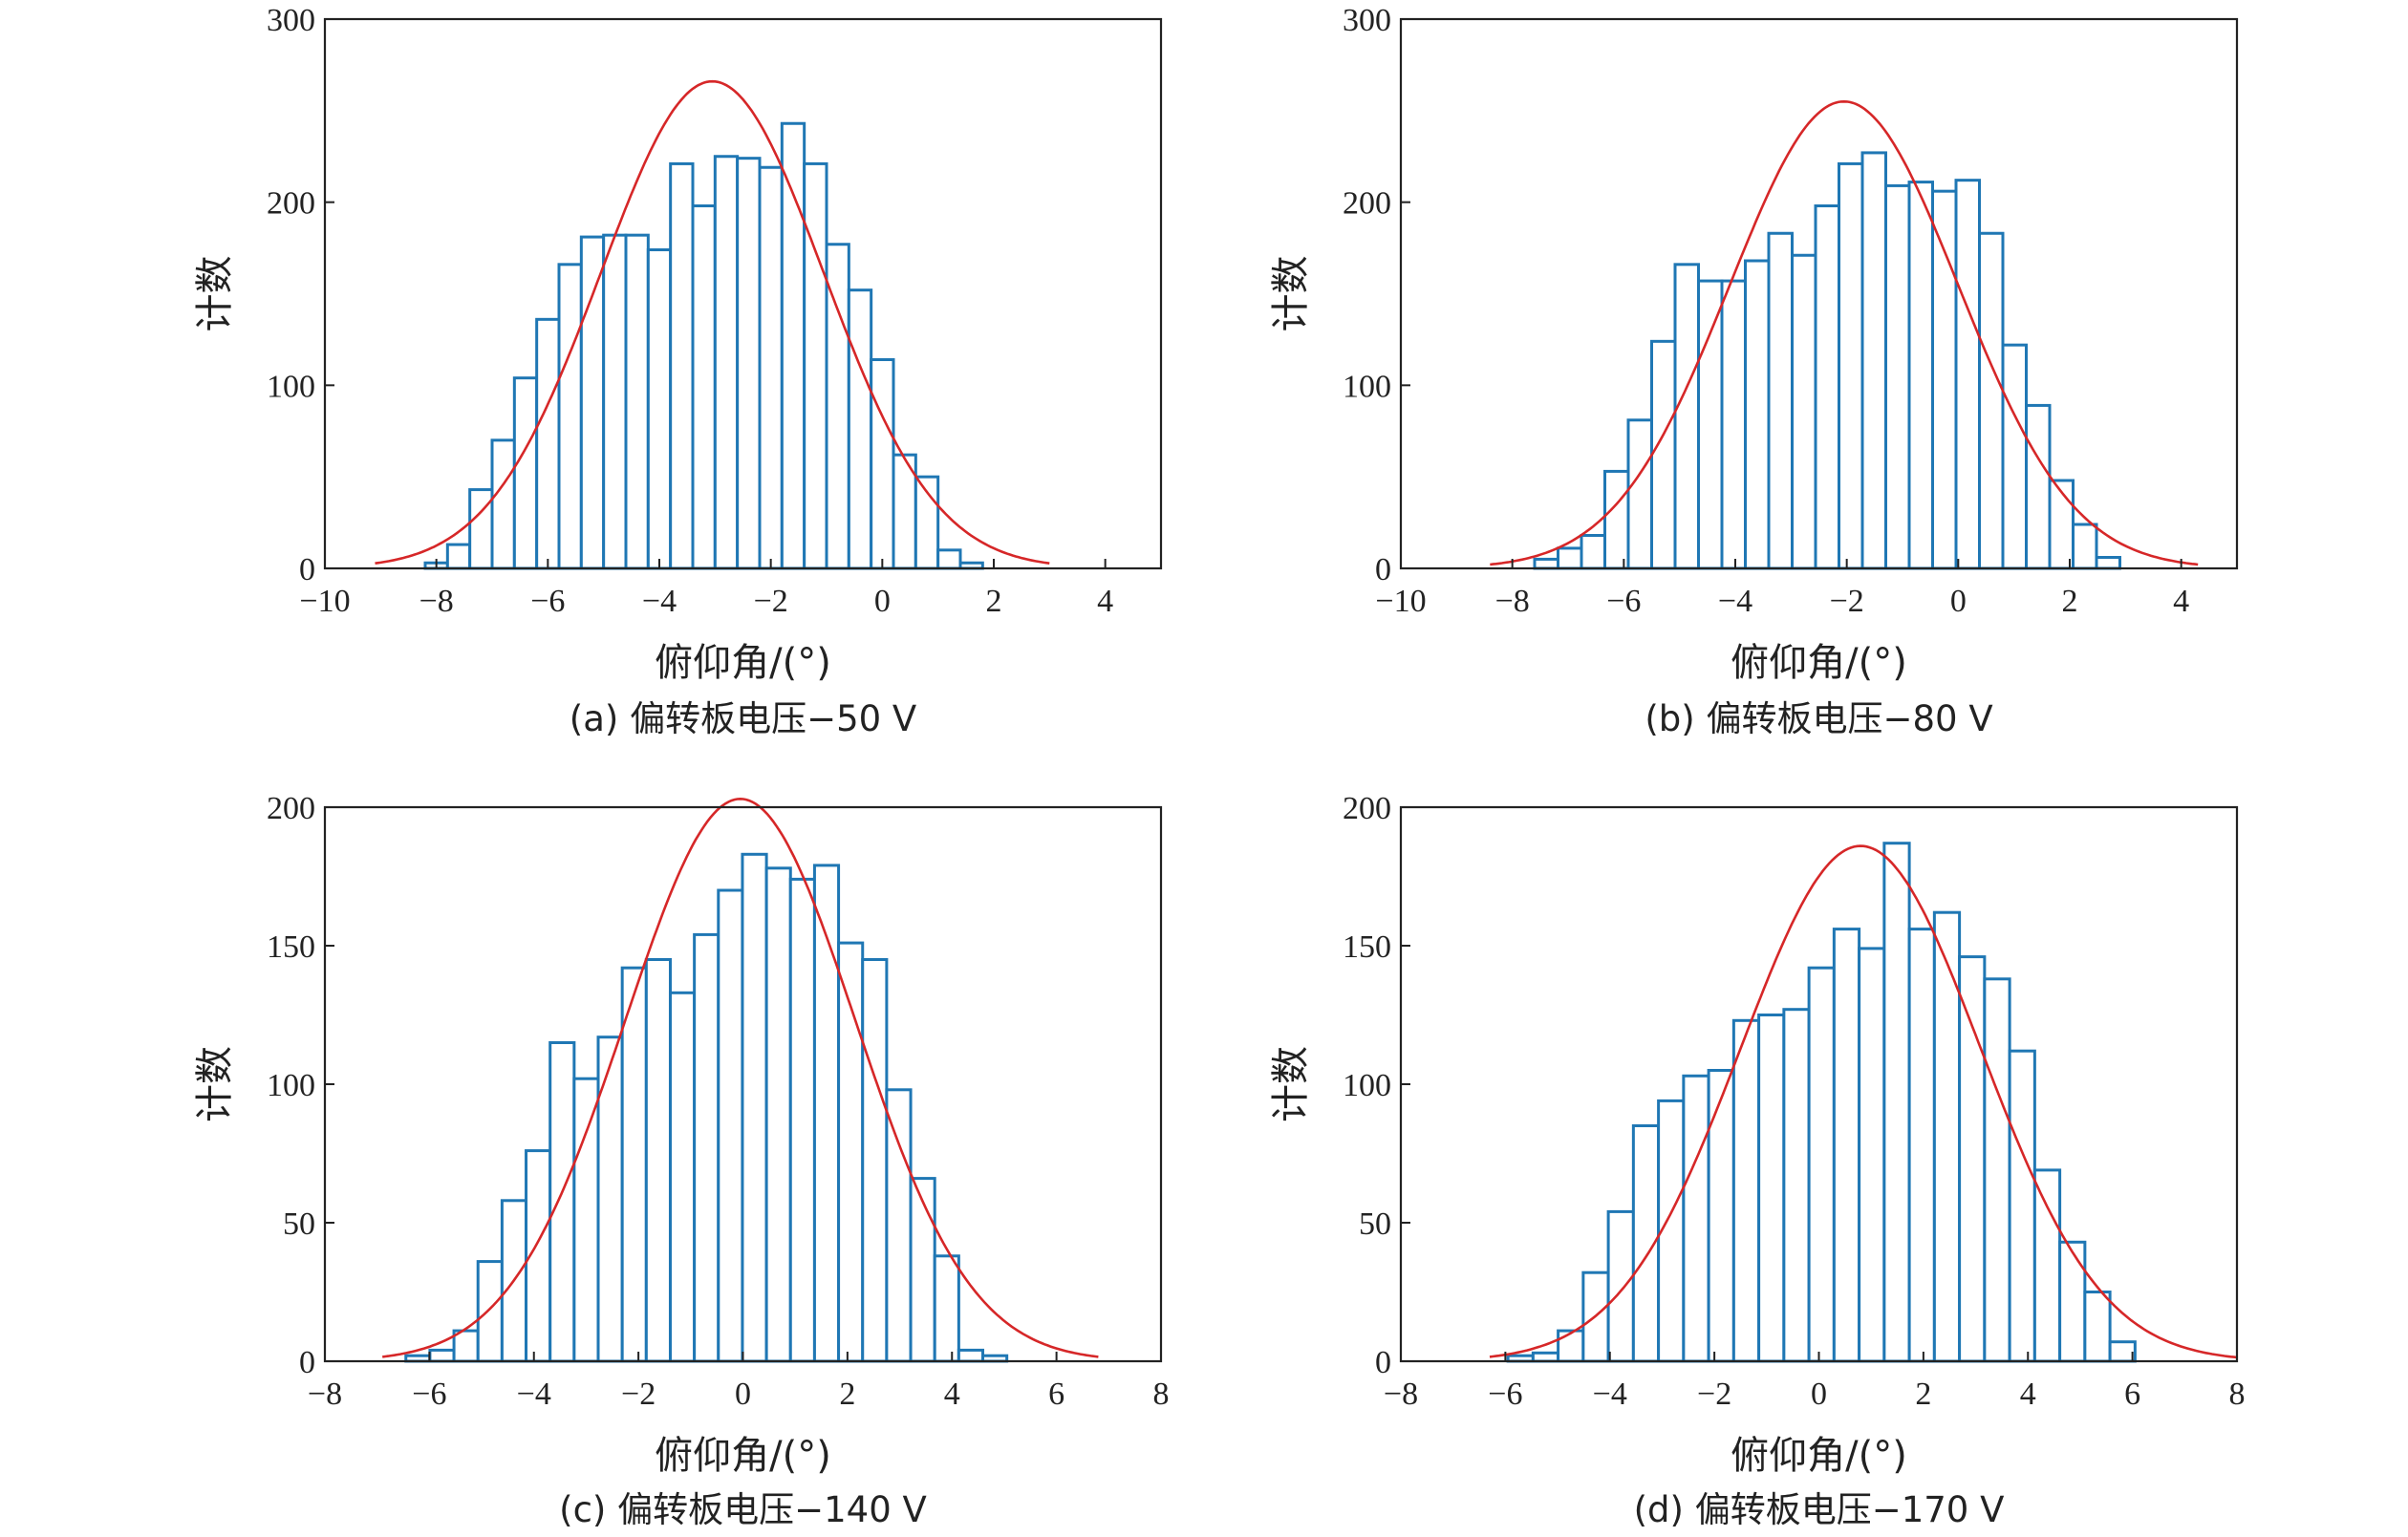  Describe the element at coordinates (743, 1394) in the screenshot. I see `x-tick-label: 0` at that location.